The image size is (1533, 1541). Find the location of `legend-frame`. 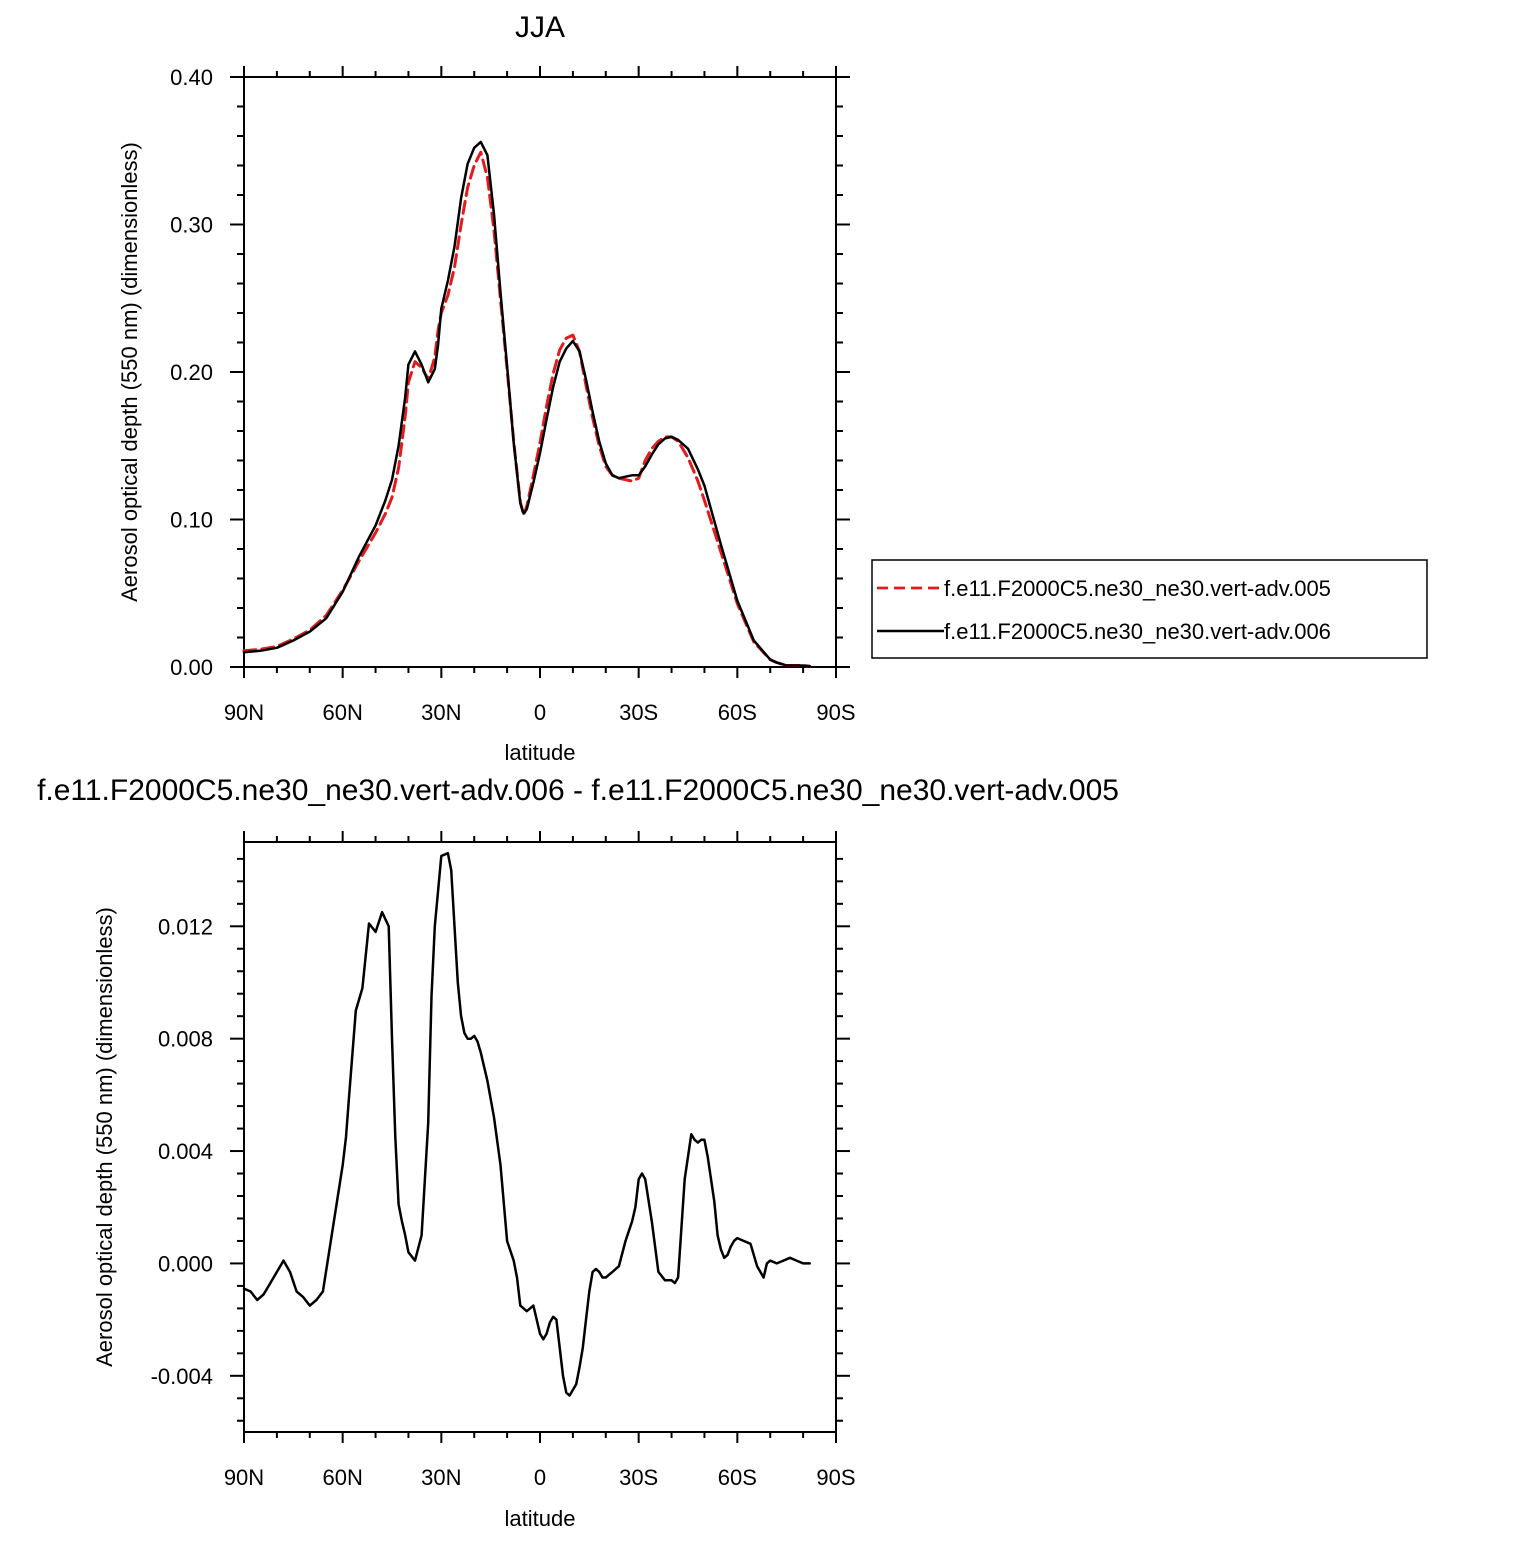

legend-frame is located at coordinates (1149, 609).